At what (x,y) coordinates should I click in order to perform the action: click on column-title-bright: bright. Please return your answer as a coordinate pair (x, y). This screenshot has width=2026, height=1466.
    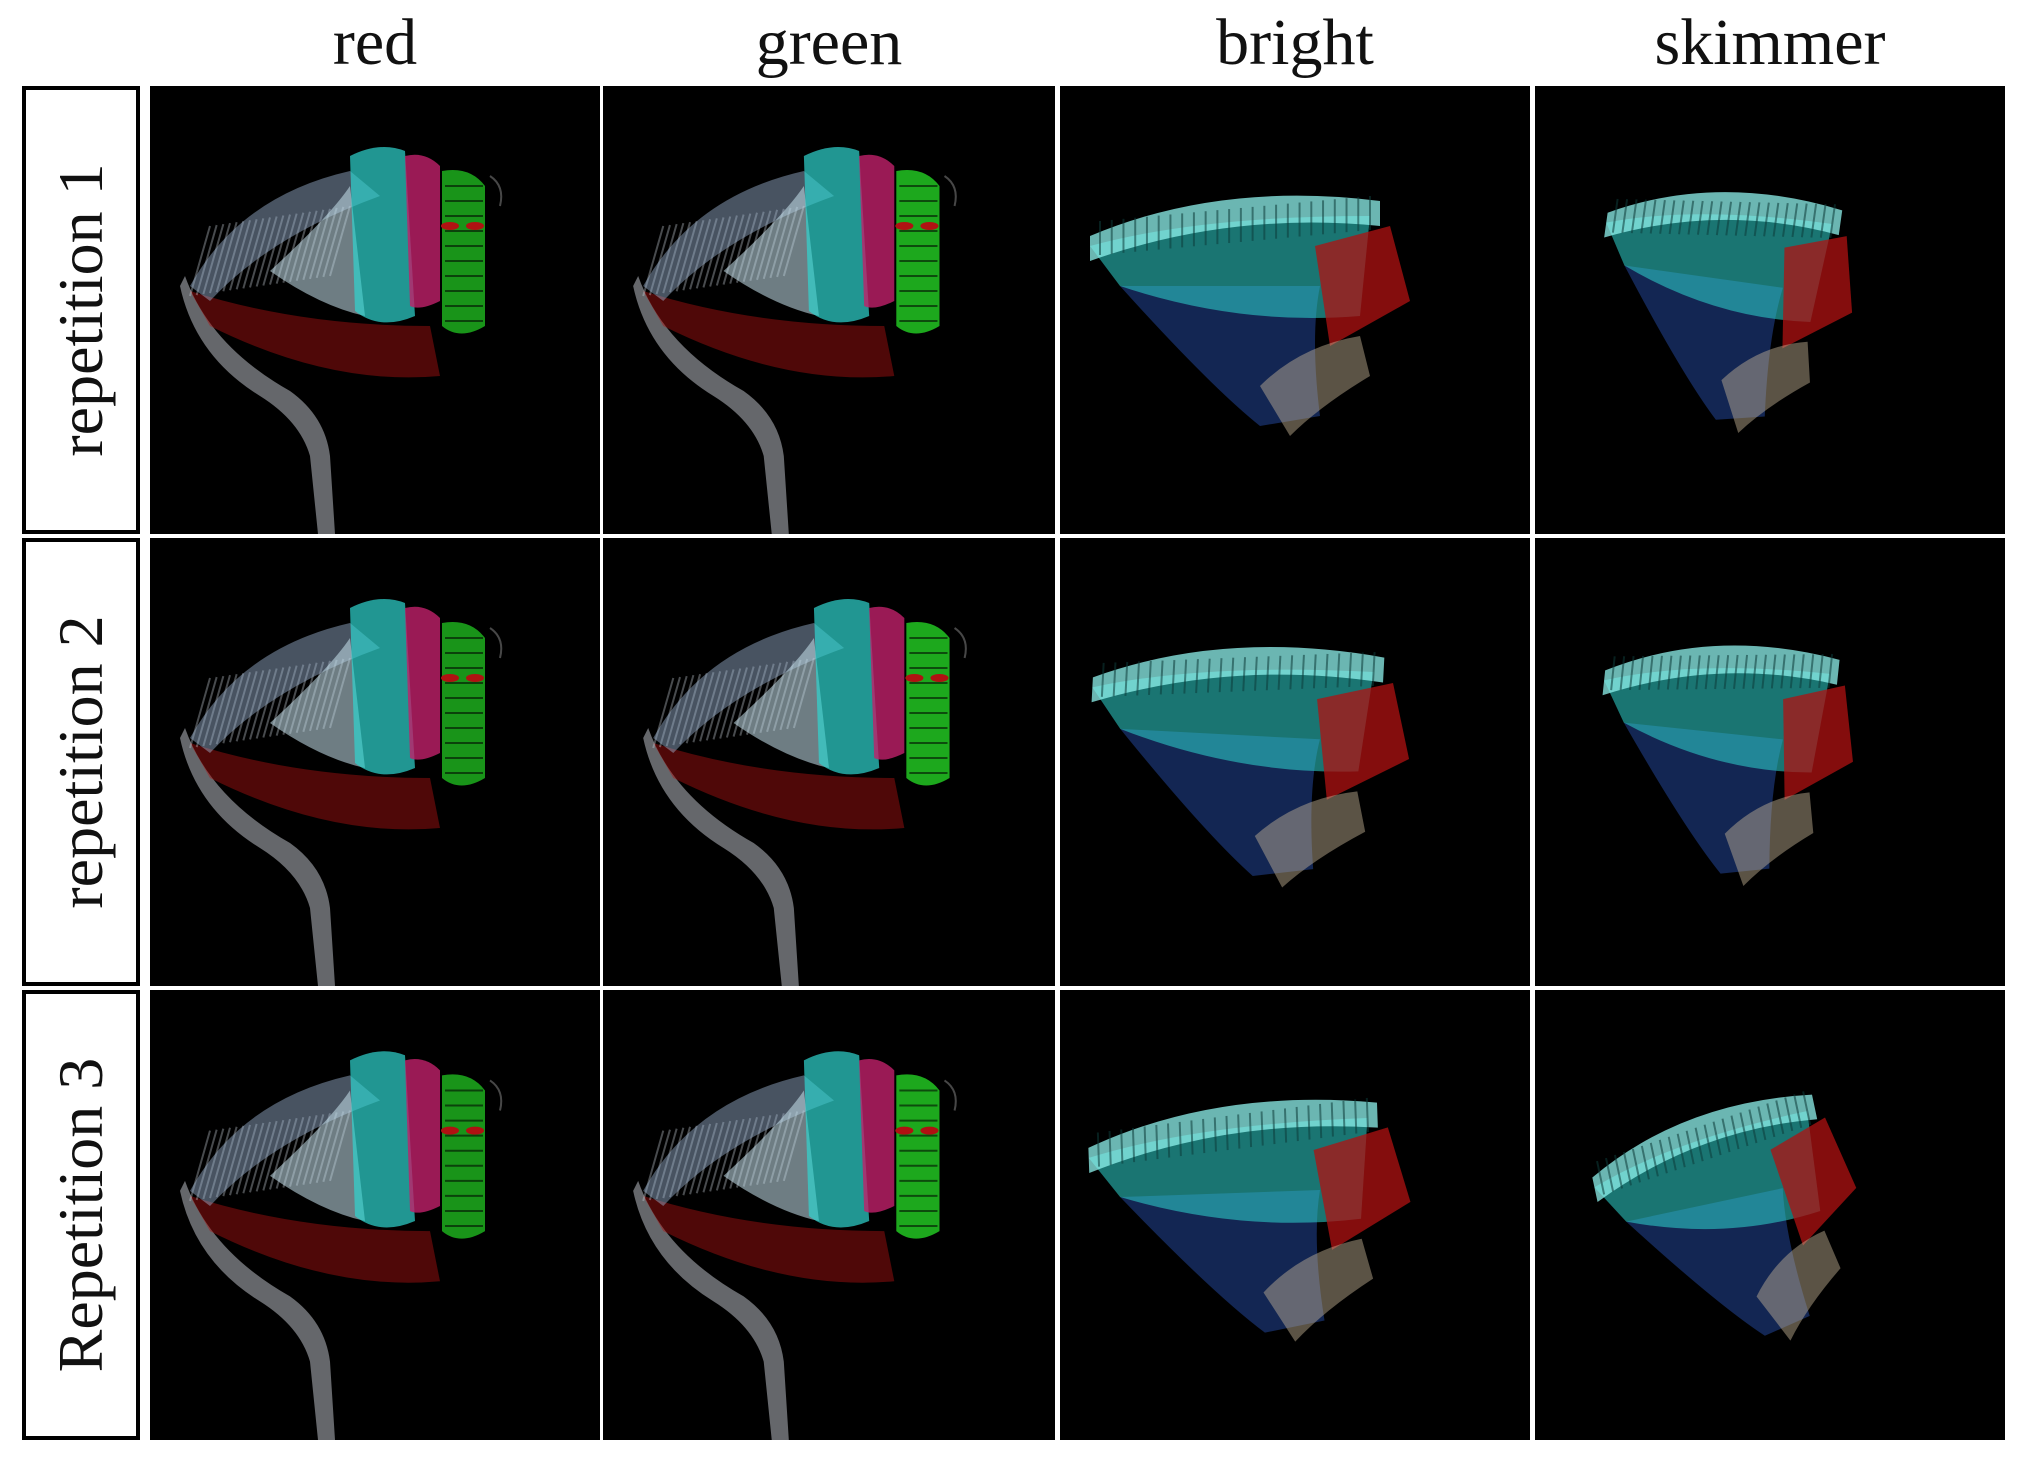
    Looking at the image, I should click on (1295, 42).